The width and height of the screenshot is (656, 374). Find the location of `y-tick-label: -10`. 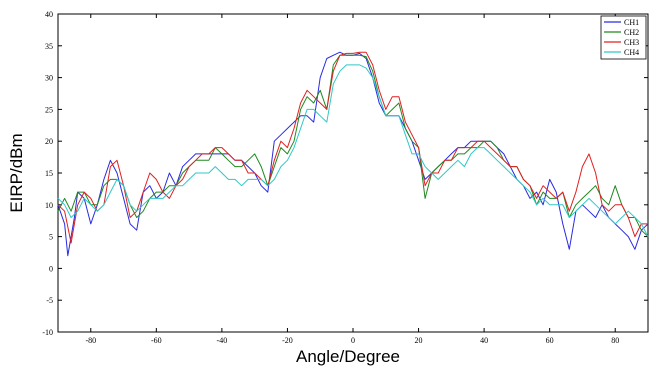

y-tick-label: -10 is located at coordinates (47, 332).